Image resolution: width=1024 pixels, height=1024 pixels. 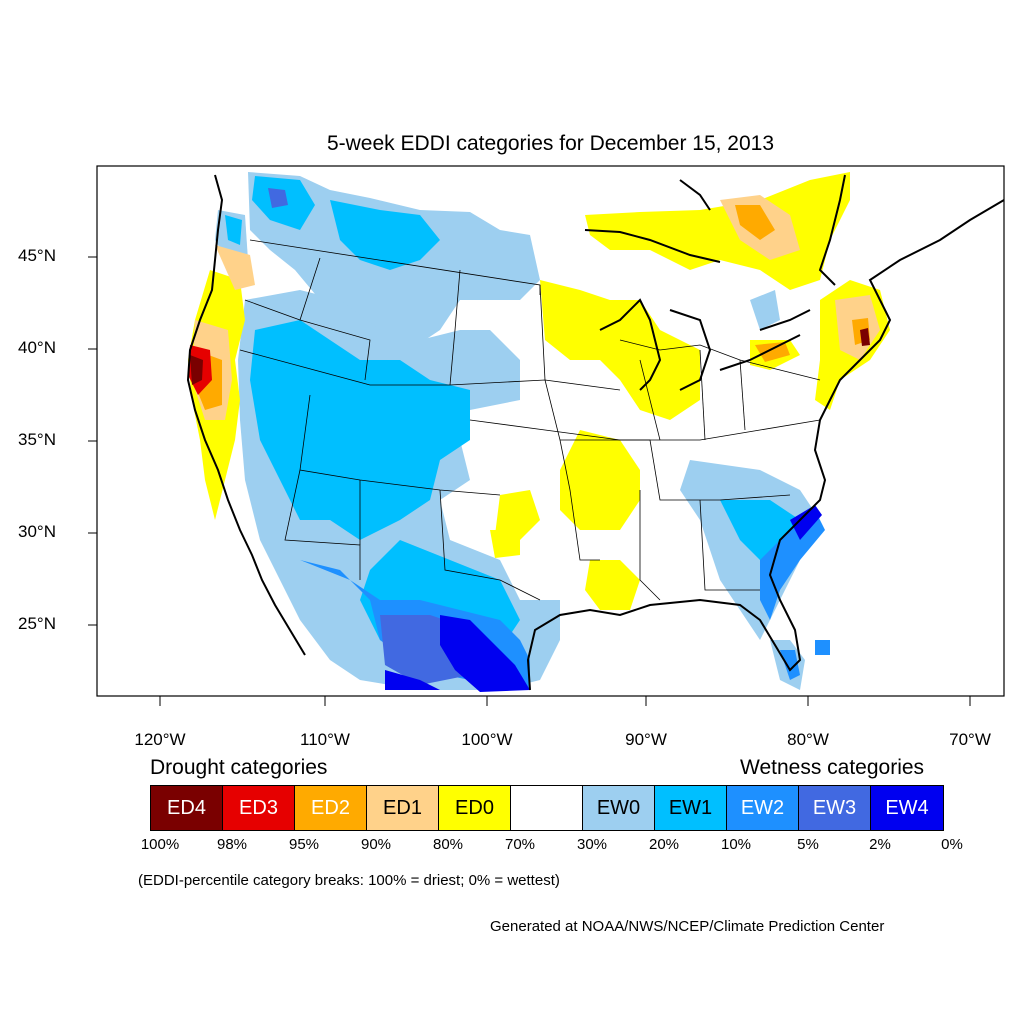 What do you see at coordinates (37, 623) in the screenshot?
I see `lat-label-25: 25°N` at bounding box center [37, 623].